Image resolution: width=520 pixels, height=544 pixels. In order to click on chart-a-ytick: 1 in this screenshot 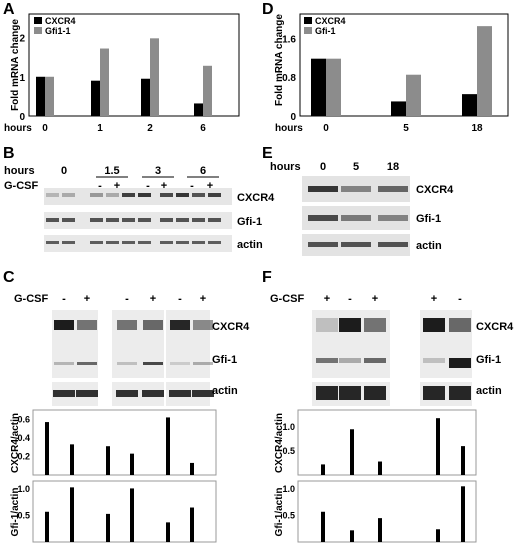, I will do `click(22, 78)`.